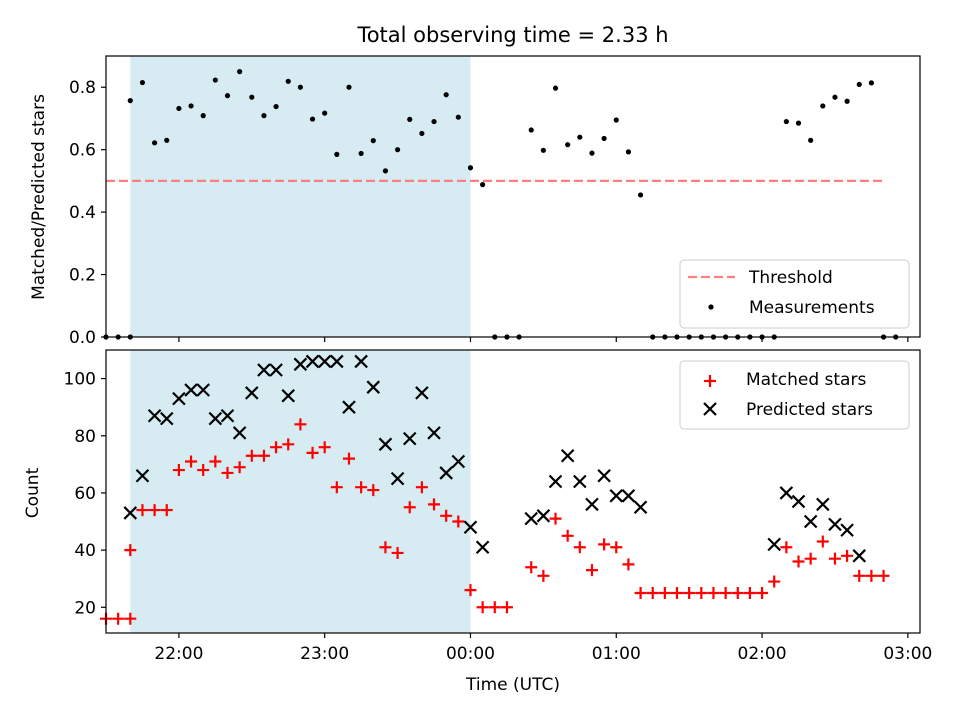  Describe the element at coordinates (543, 648) in the screenshot. I see `count-x-ticks: 22:00 23:00 00:00 01:00 02:00 03:00` at that location.